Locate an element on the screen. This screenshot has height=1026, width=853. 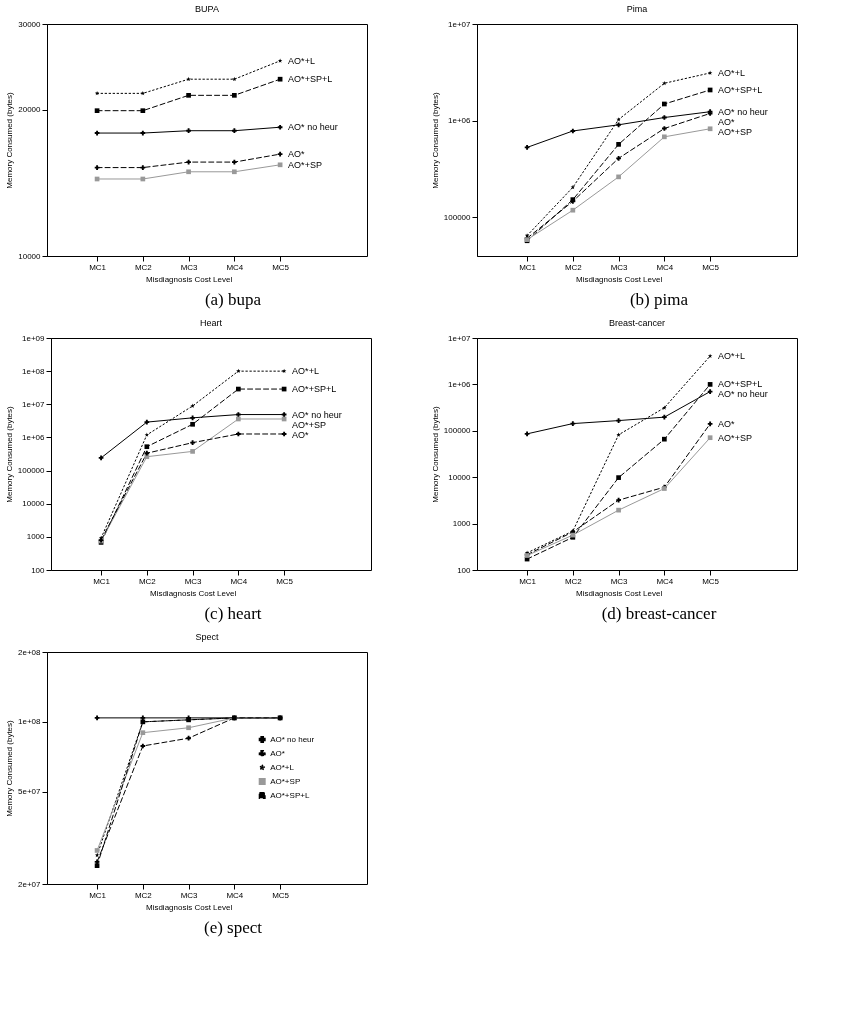
text: (d) breast-cancer is located at coordinates (659, 614).